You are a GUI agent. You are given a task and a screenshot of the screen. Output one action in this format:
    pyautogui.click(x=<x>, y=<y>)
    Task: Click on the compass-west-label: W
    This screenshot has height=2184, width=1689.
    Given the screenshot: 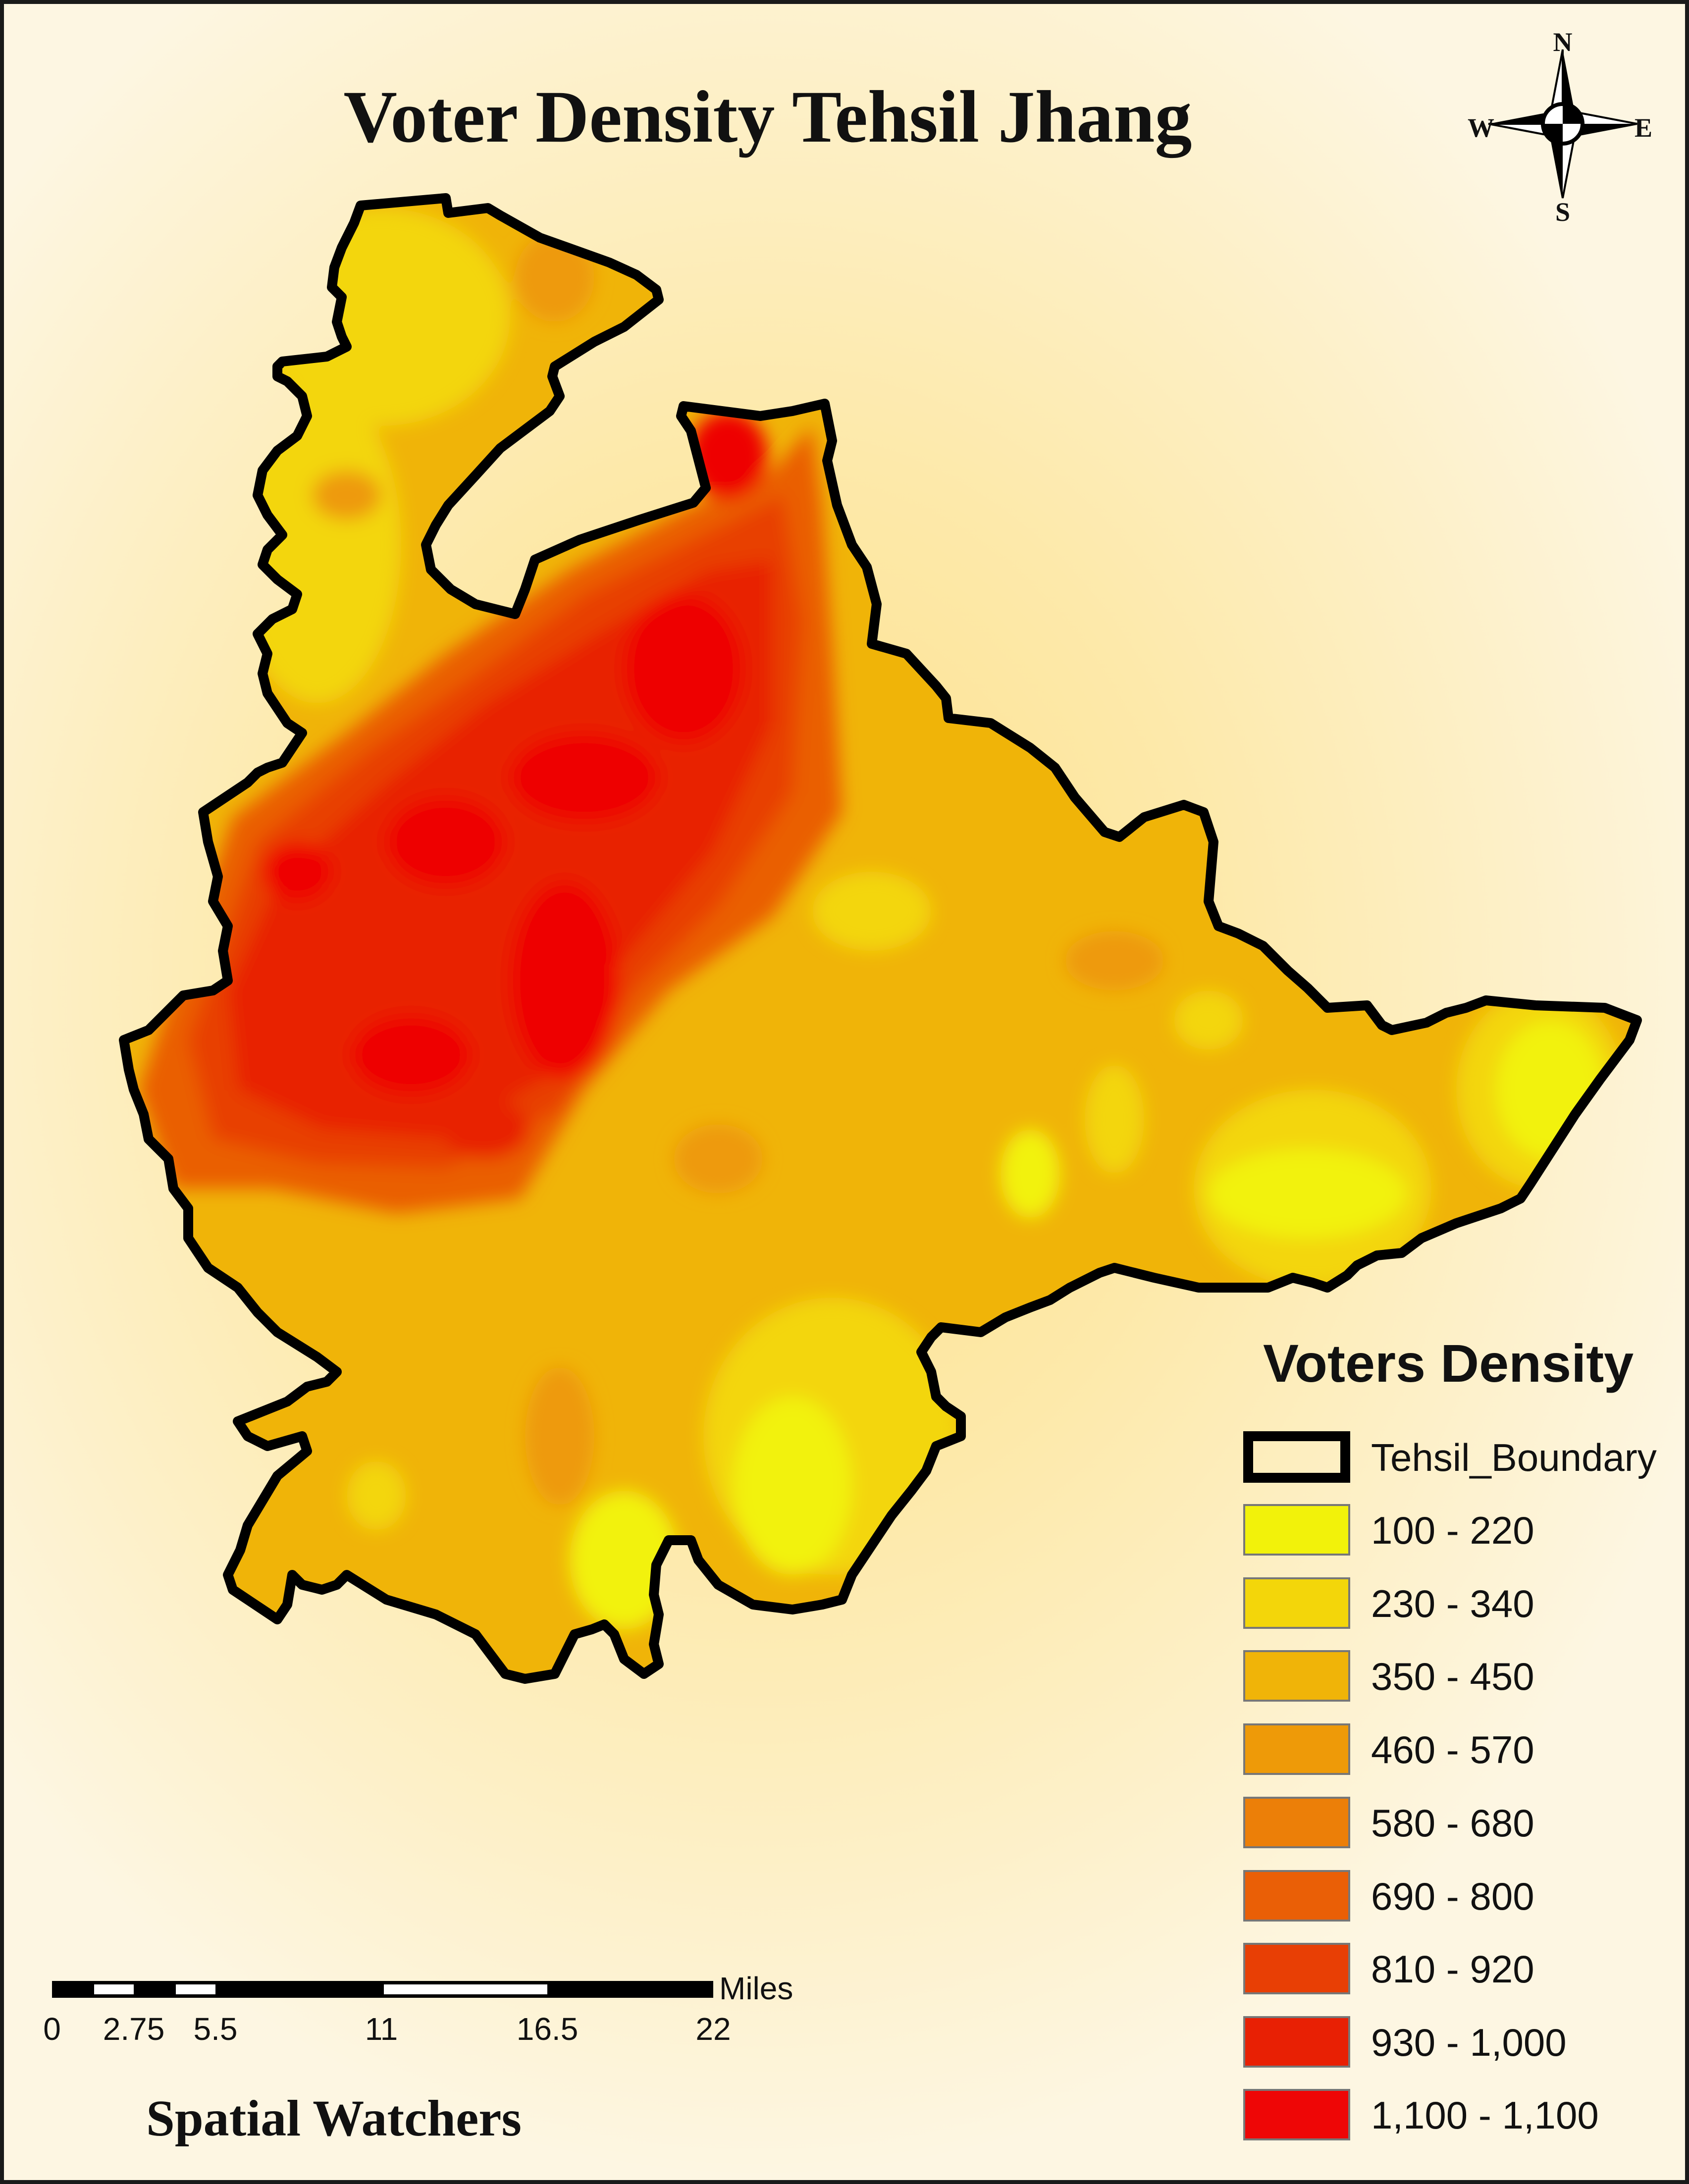 What is the action you would take?
    pyautogui.click(x=1481, y=128)
    